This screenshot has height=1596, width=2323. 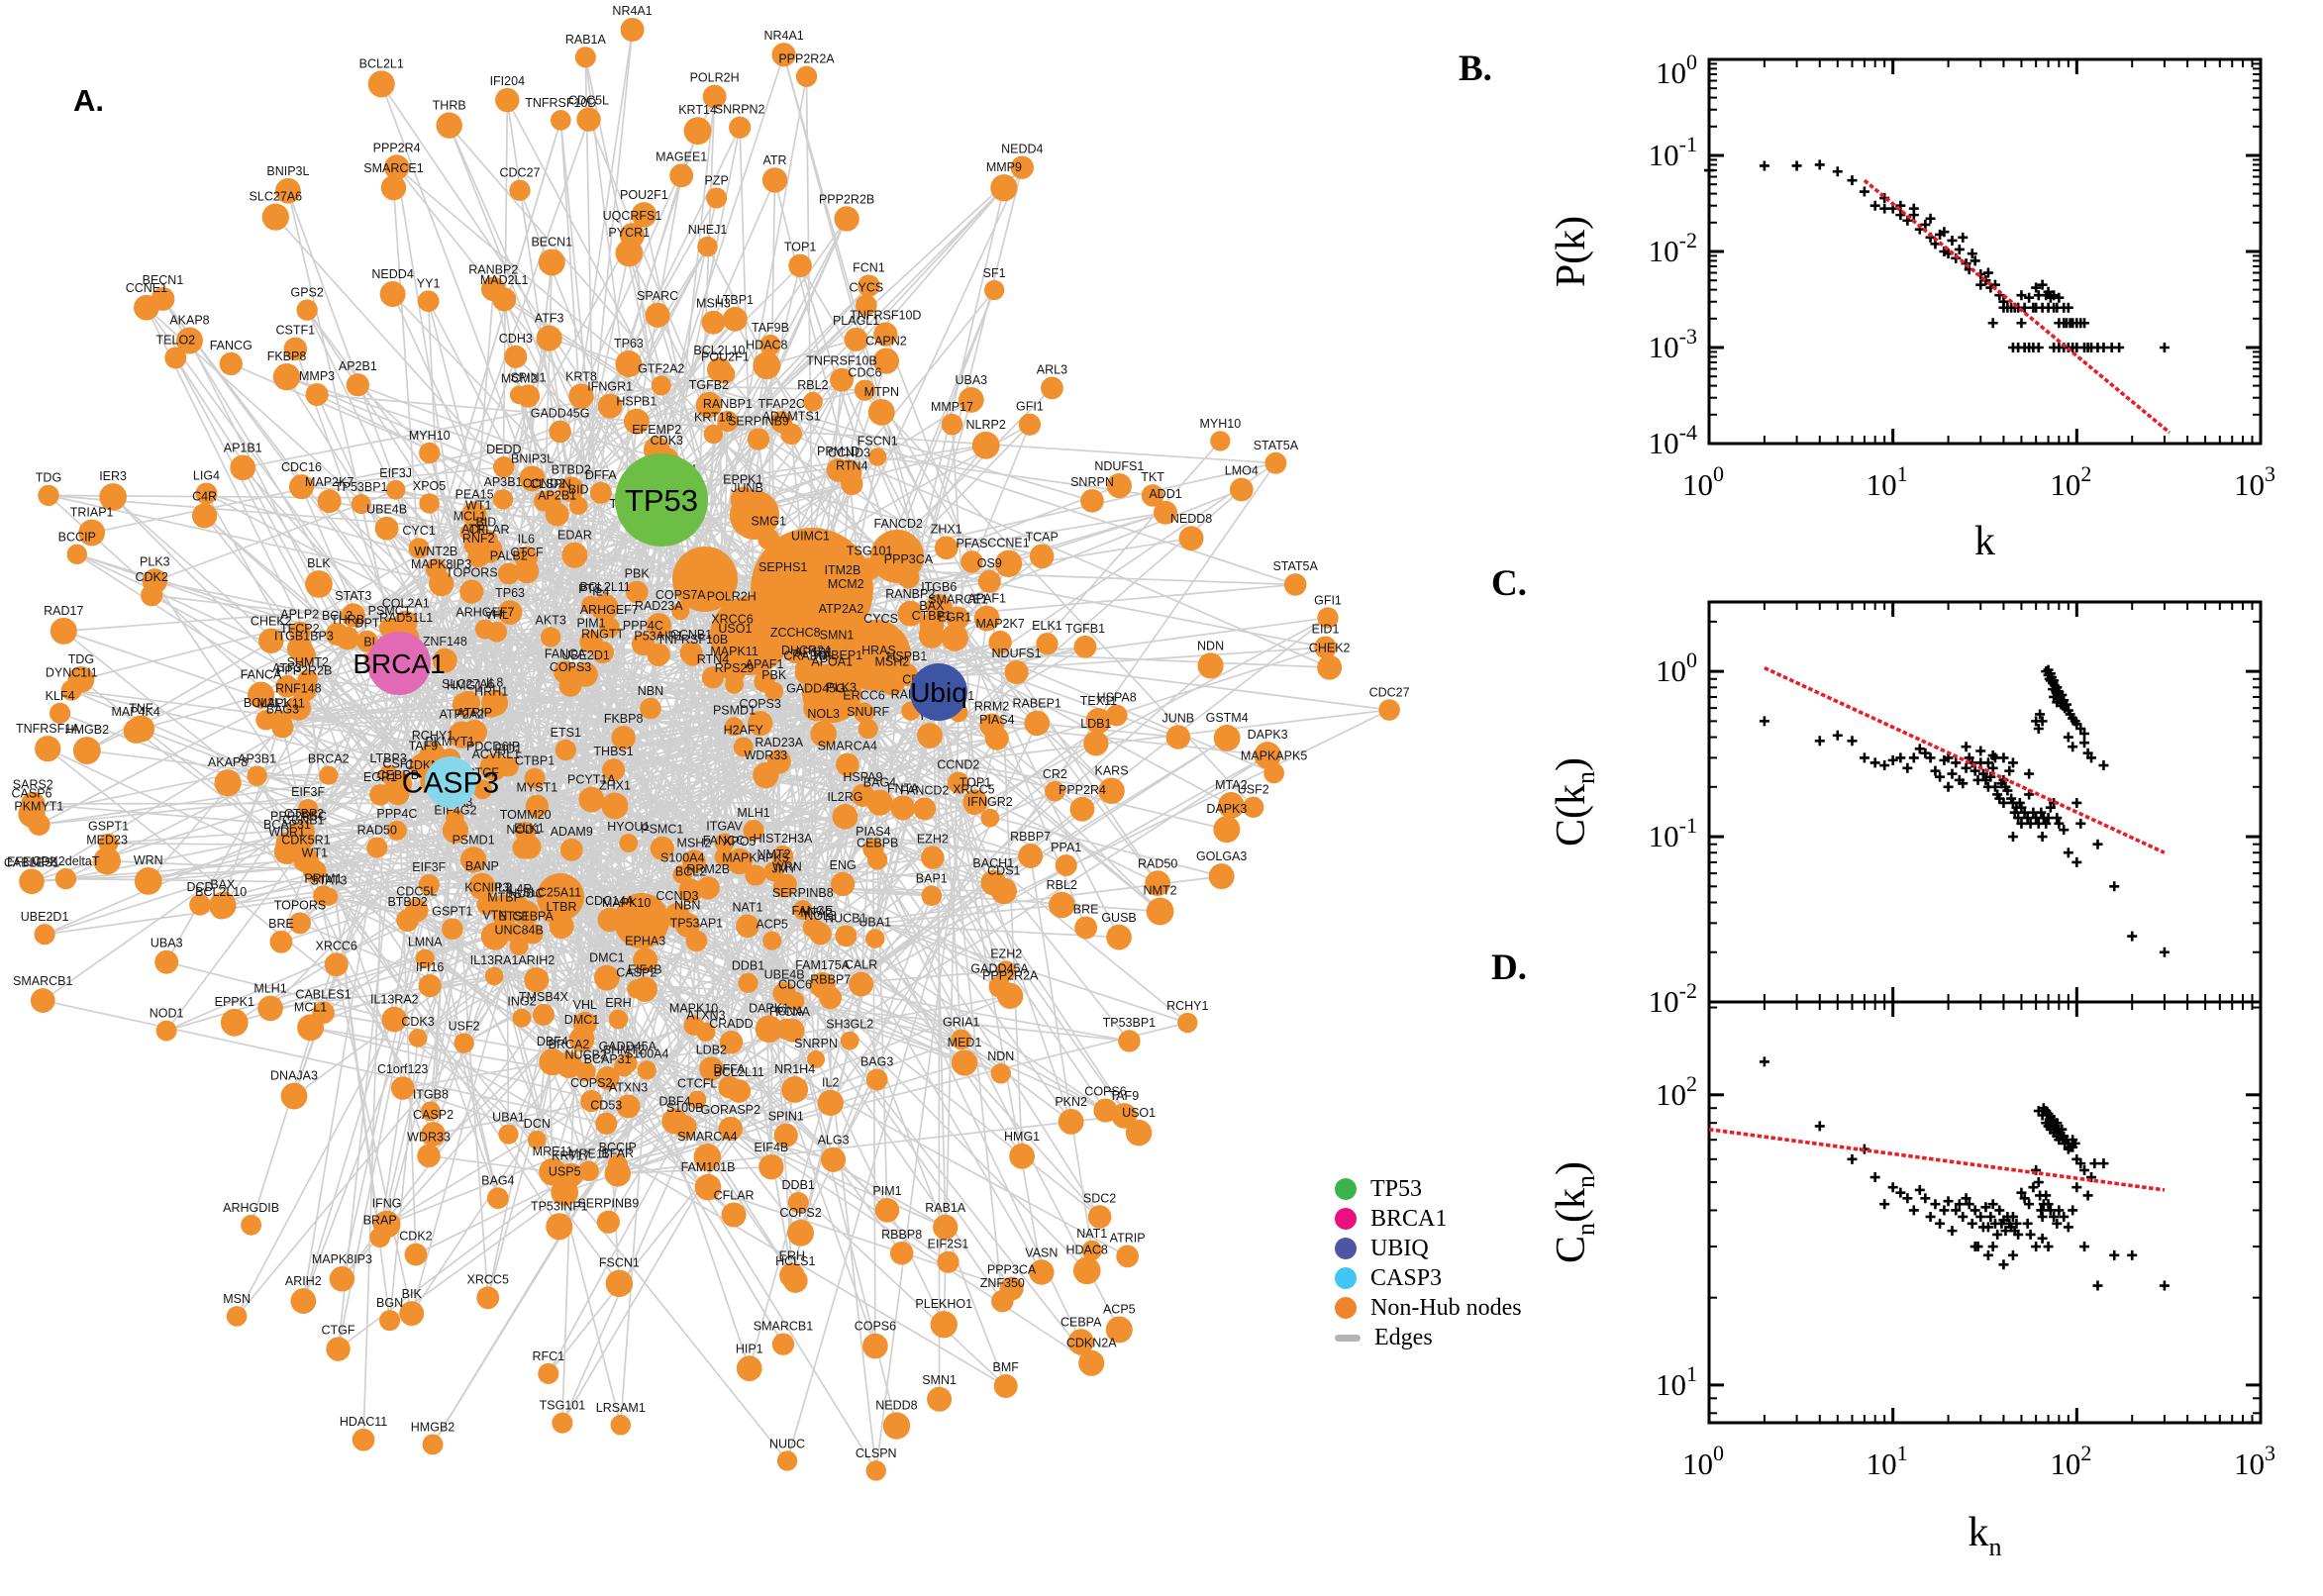 I want to click on svg-text: CCNE1, so click(x=146, y=288).